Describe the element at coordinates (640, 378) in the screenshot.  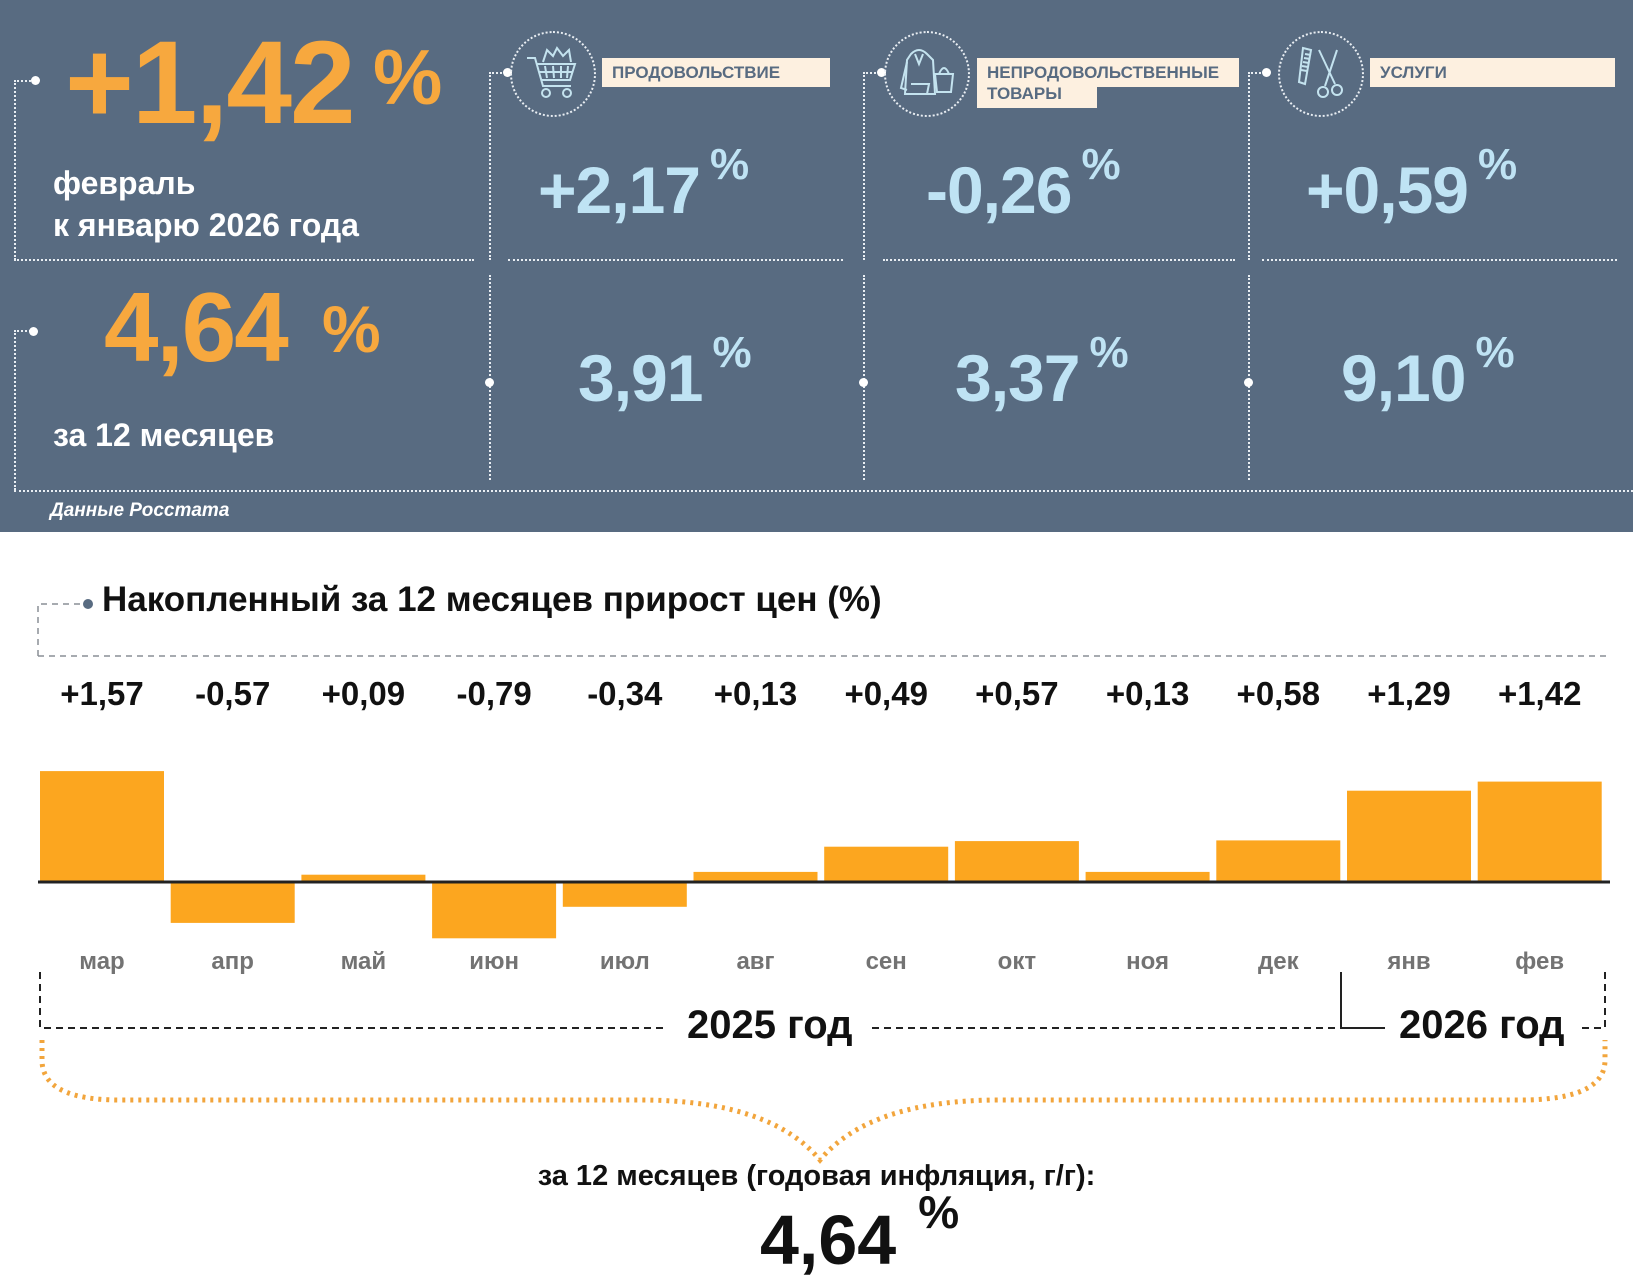
I see `value-number: 3,91` at that location.